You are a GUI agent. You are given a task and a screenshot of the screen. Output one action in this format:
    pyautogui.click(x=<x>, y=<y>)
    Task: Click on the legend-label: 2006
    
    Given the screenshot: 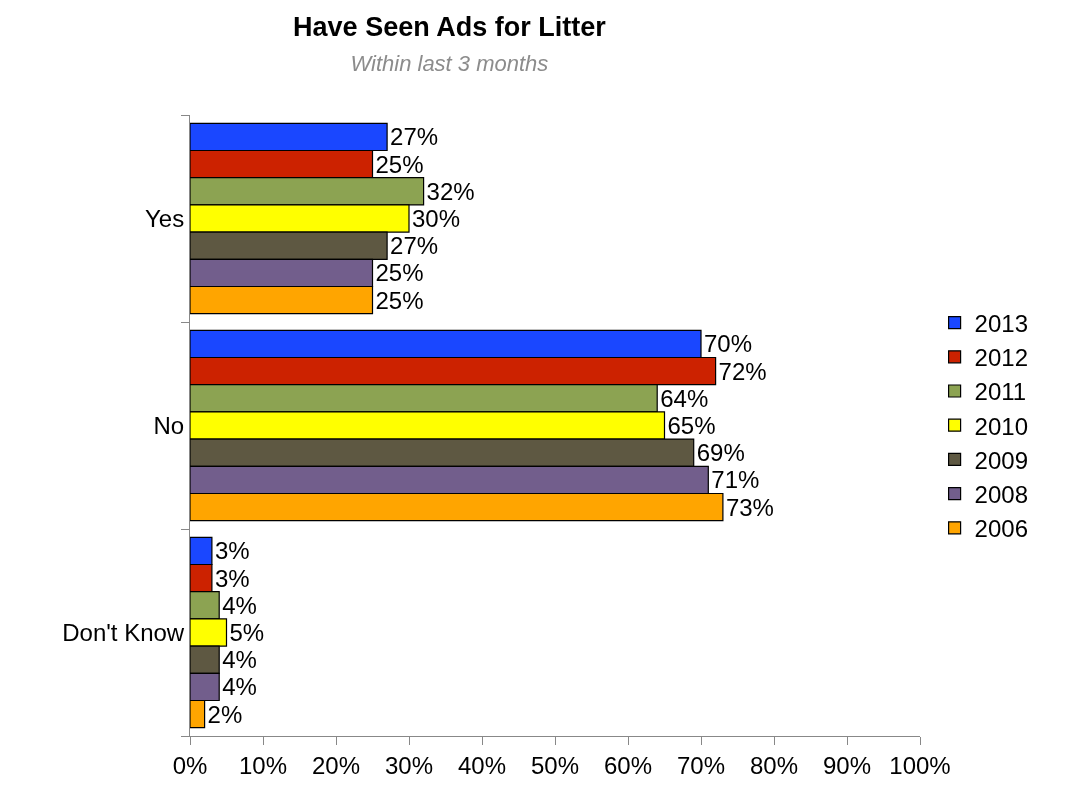 What is the action you would take?
    pyautogui.click(x=1001, y=529)
    